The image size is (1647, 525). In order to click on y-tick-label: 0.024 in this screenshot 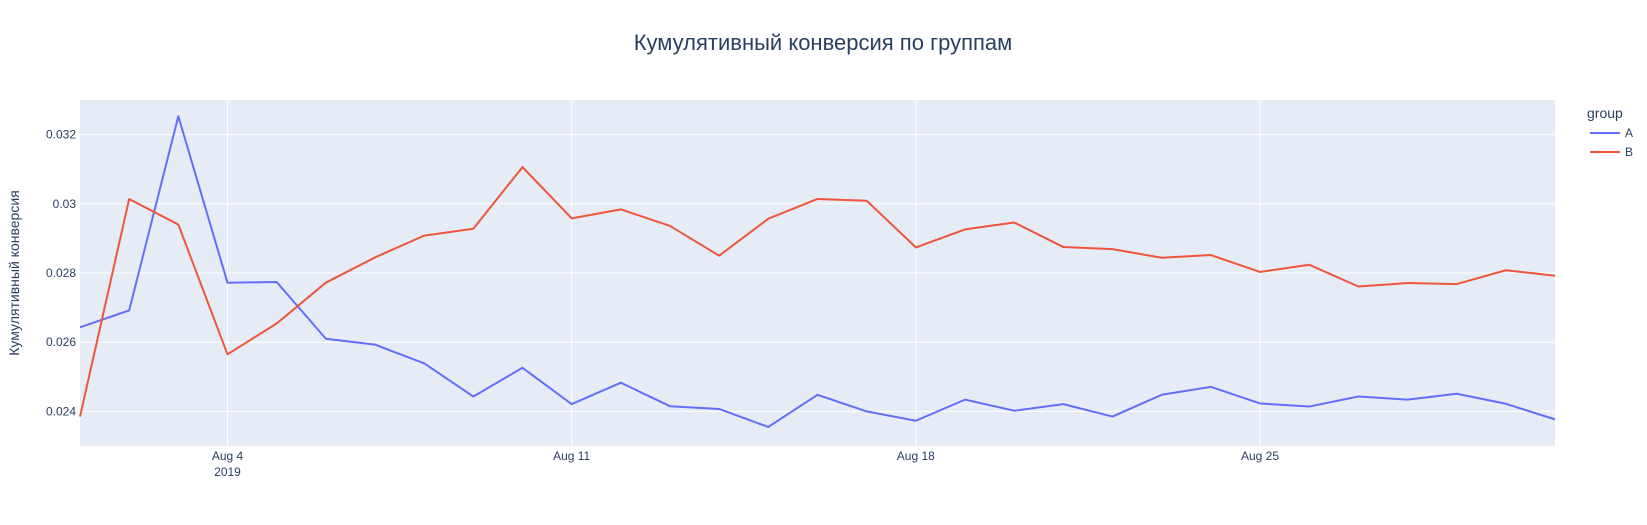, I will do `click(61, 411)`.